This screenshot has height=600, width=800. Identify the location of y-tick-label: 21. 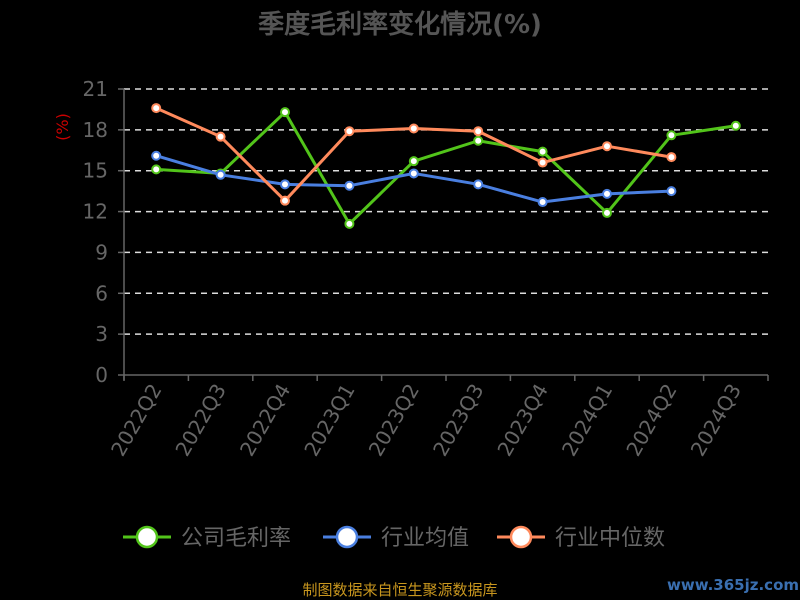
(95, 89).